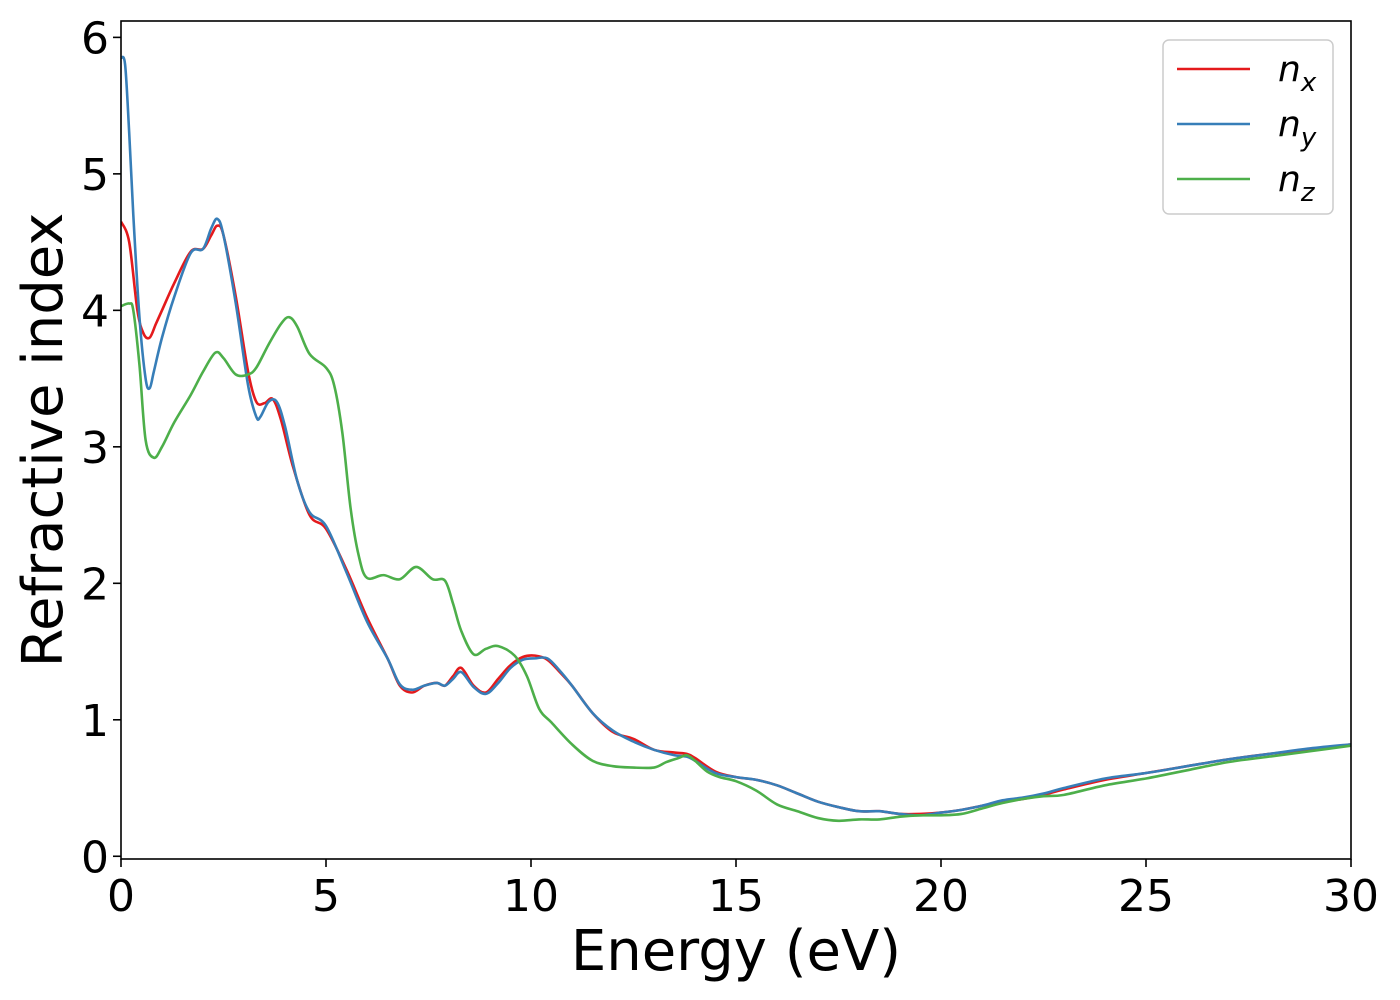 The width and height of the screenshot is (1400, 1000). I want to click on x-tick-label: 10, so click(531, 896).